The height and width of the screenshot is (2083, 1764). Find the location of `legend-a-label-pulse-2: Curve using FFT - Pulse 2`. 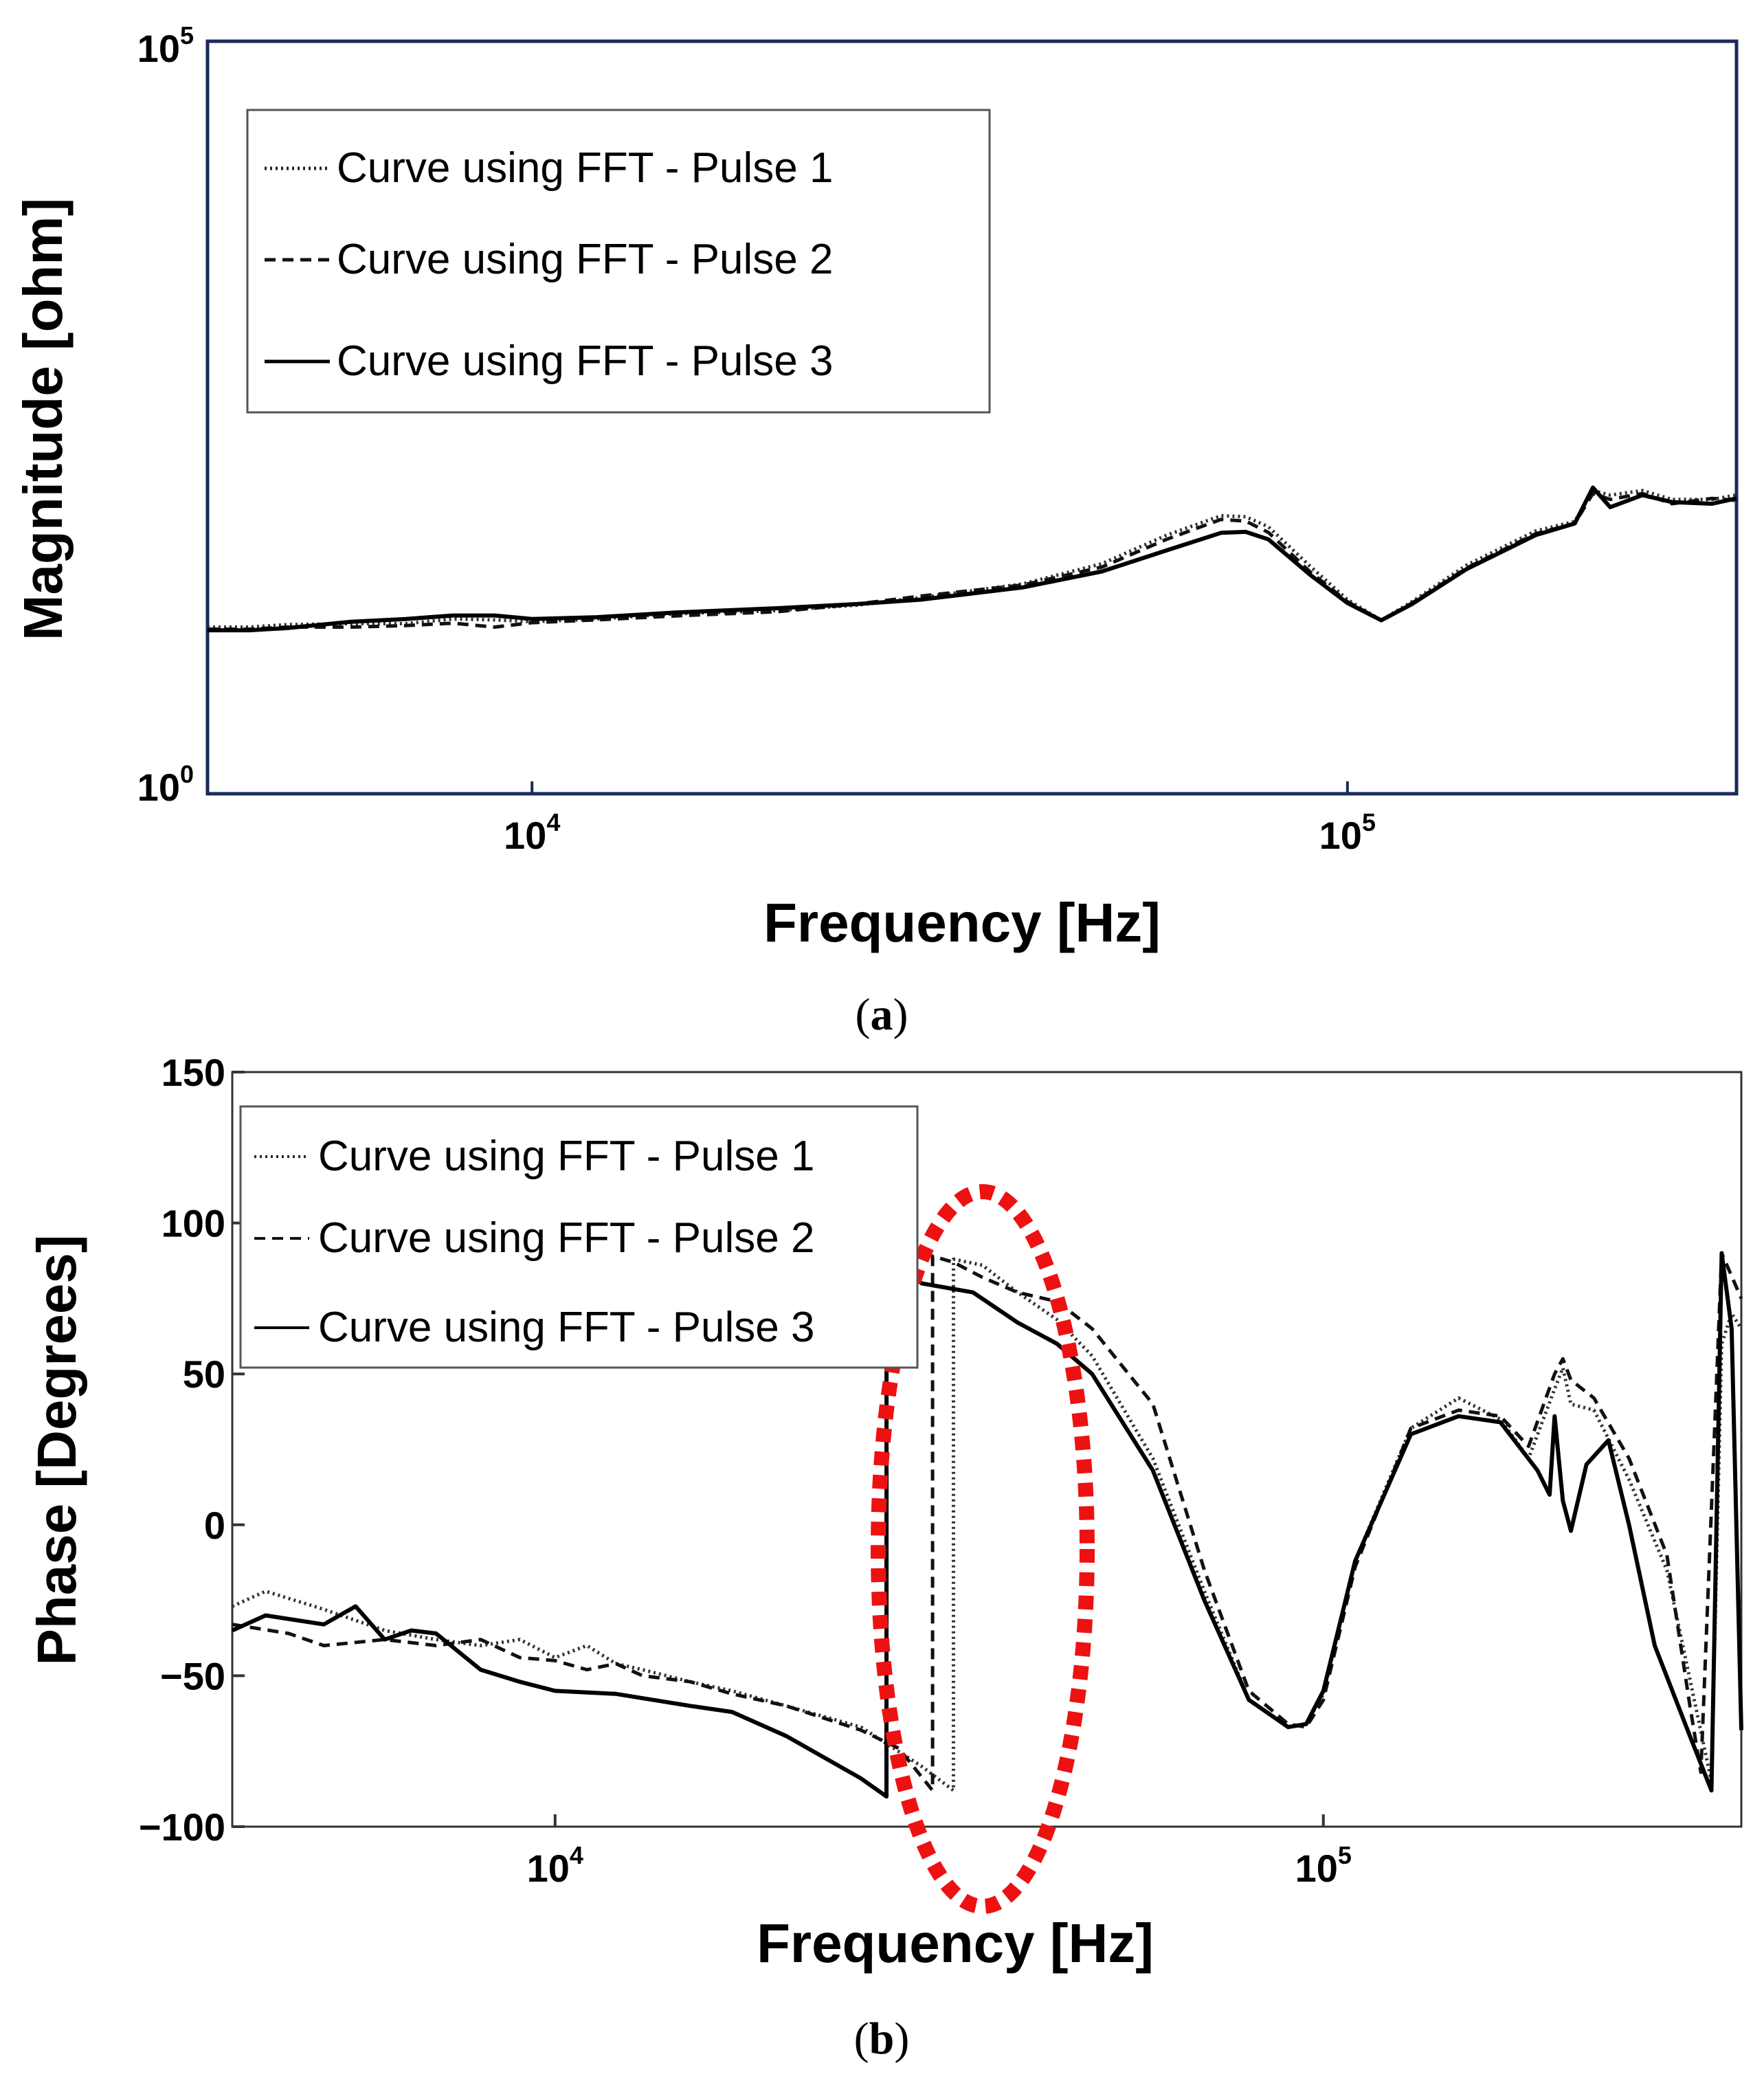

legend-a-label-pulse-2: Curve using FFT - Pulse 2 is located at coordinates (585, 259).